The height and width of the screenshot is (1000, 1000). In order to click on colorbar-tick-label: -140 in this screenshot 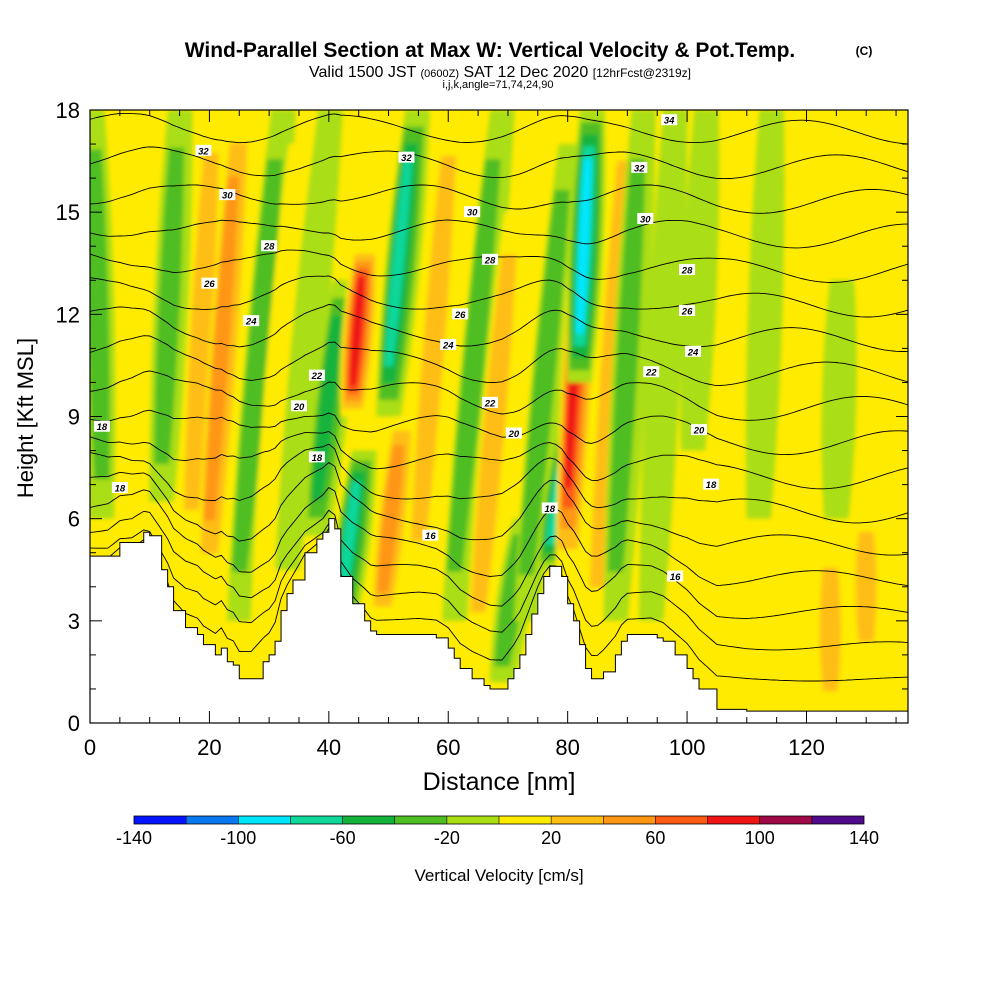, I will do `click(134, 838)`.